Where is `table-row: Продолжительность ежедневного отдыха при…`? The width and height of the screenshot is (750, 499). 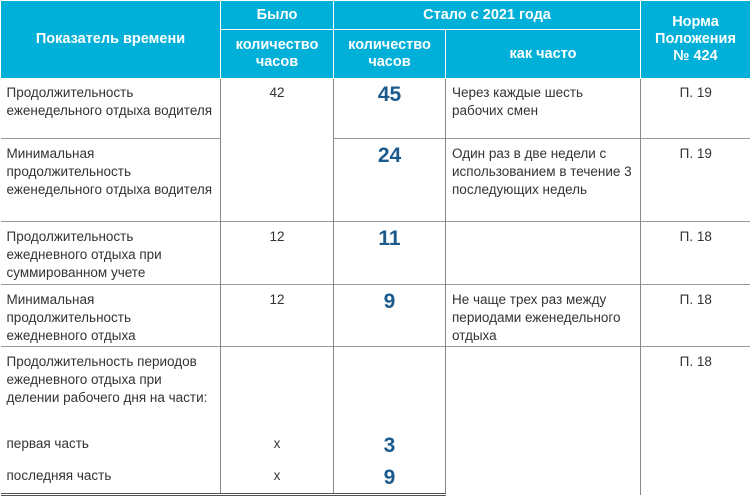 table-row: Продолжительность ежедневного отдыха при… is located at coordinates (375, 253).